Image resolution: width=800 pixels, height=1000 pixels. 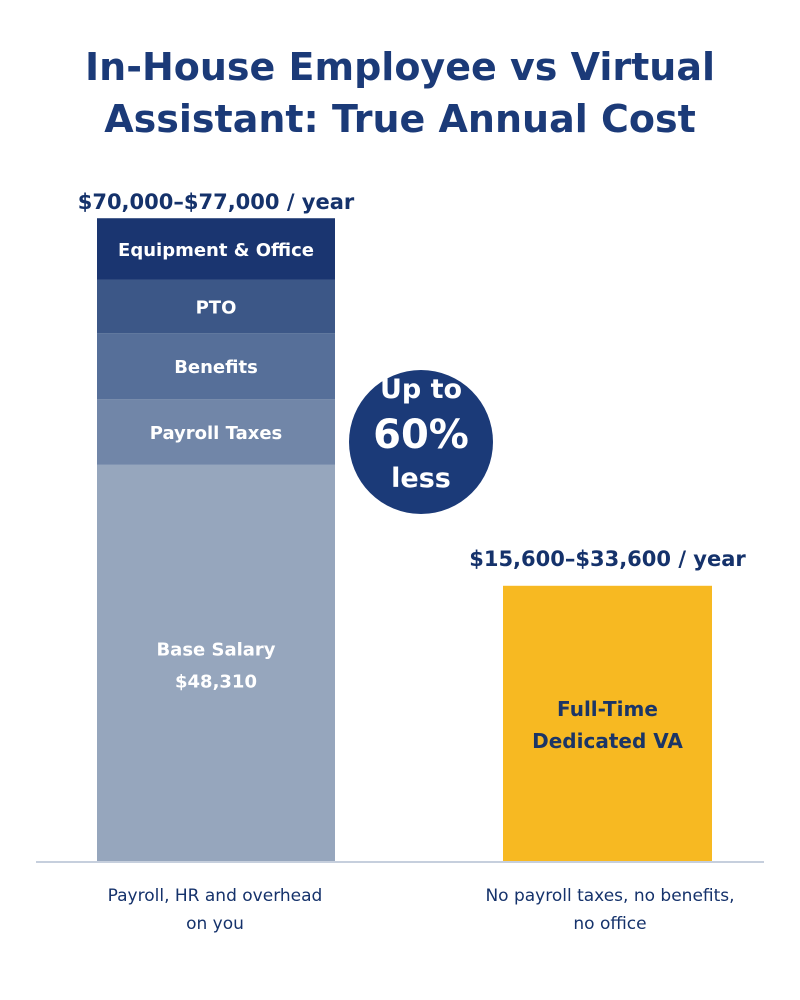 What do you see at coordinates (400, 119) in the screenshot?
I see `chart-title-line-2: Assistant: True Annual Cost` at bounding box center [400, 119].